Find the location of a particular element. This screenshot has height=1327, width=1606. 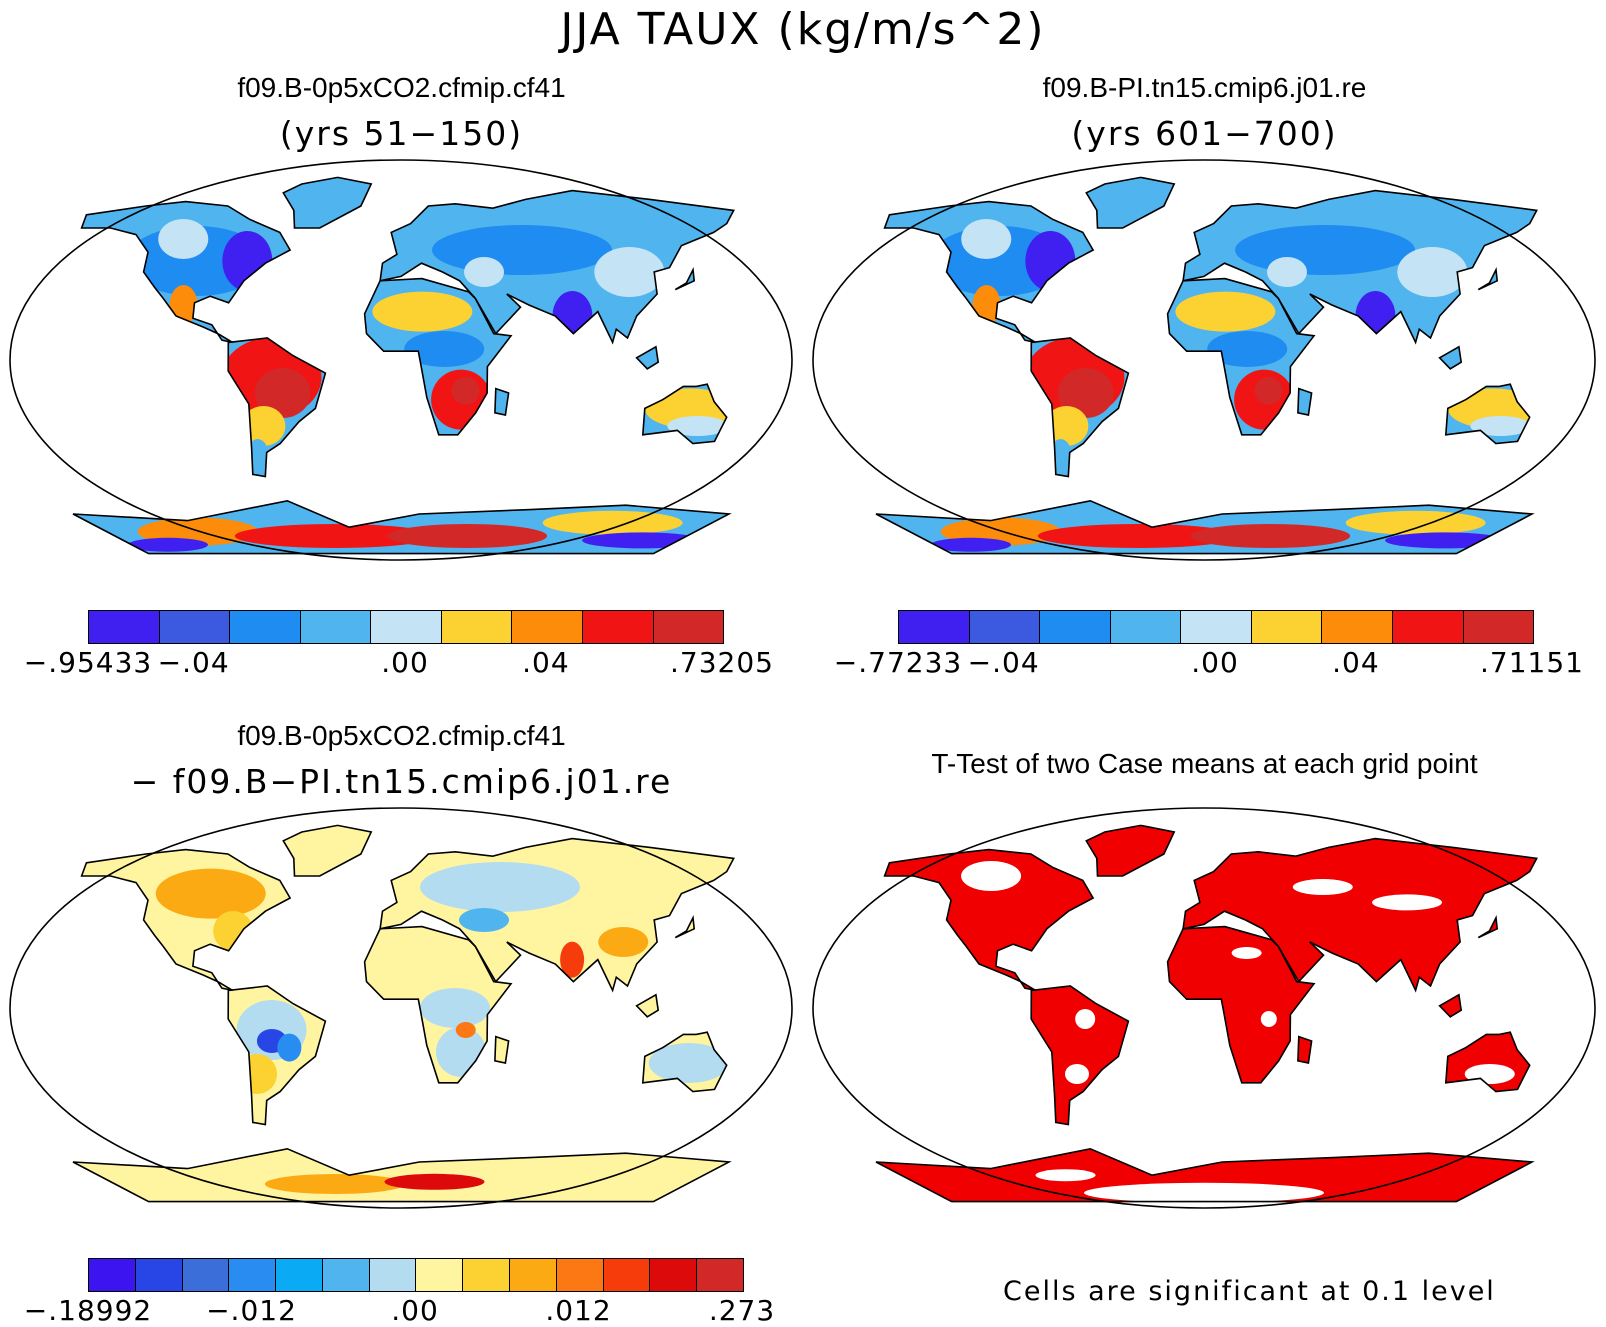

coastline-antarctica is located at coordinates (402, 1175).